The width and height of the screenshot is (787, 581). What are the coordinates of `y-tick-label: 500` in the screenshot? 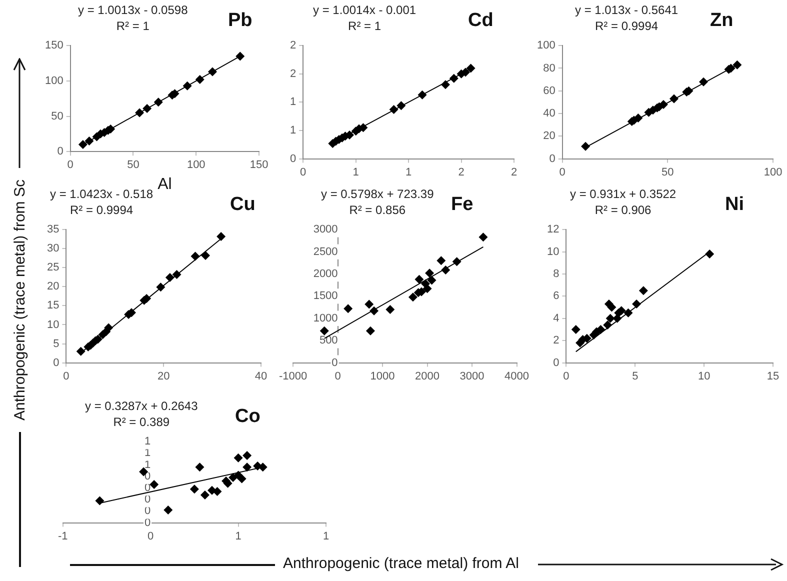 It's located at (328, 340).